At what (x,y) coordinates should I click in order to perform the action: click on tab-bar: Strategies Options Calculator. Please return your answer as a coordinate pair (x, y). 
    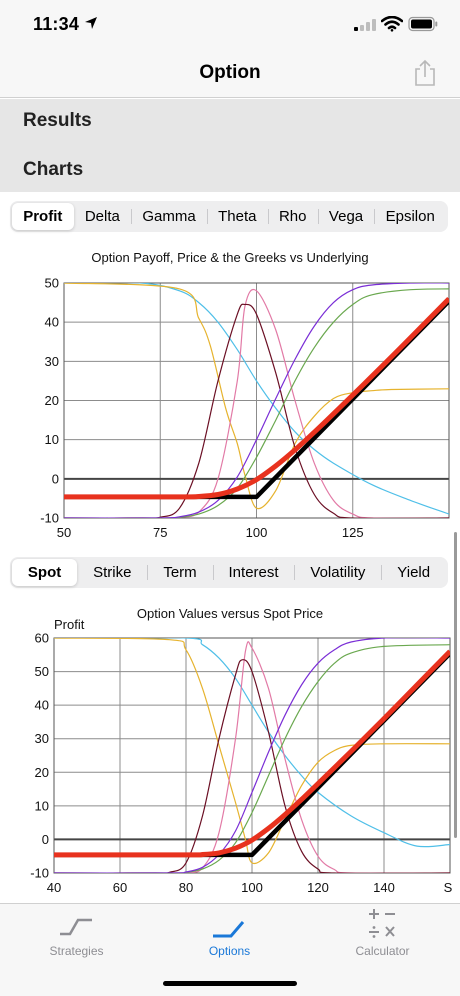
    Looking at the image, I should click on (230, 949).